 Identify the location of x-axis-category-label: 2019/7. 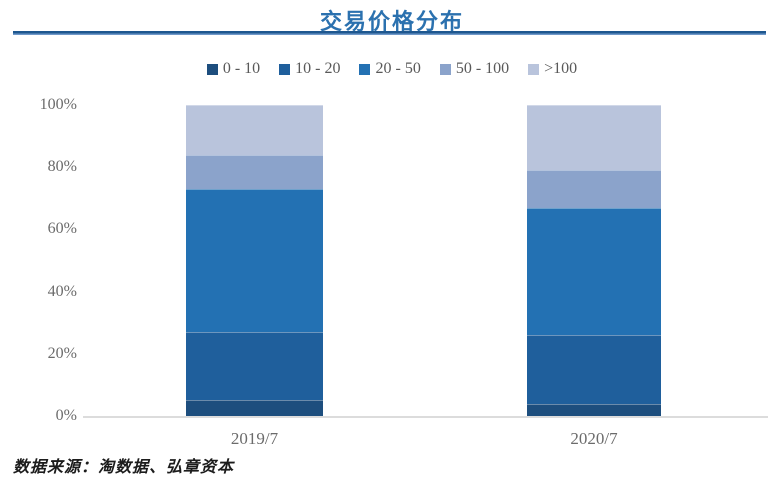
(254, 438).